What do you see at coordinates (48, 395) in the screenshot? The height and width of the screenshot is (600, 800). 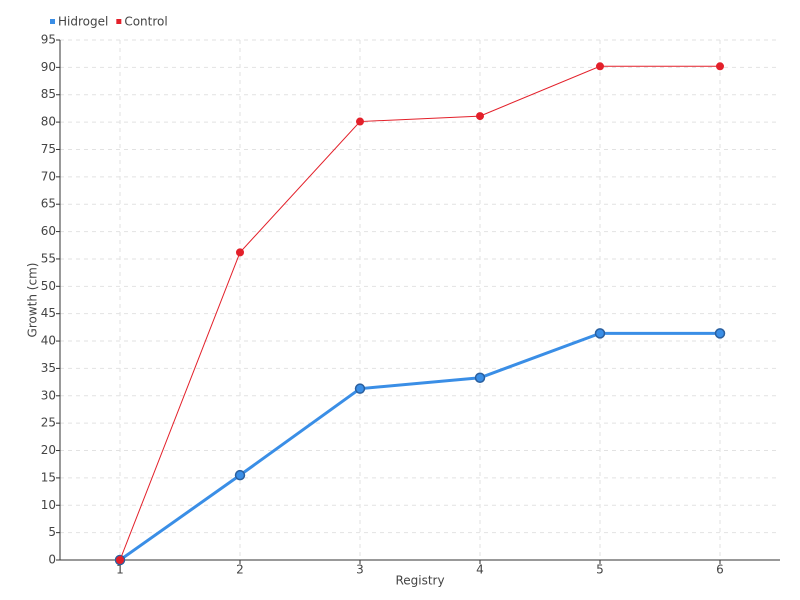 I see `y-tick-label: 30` at bounding box center [48, 395].